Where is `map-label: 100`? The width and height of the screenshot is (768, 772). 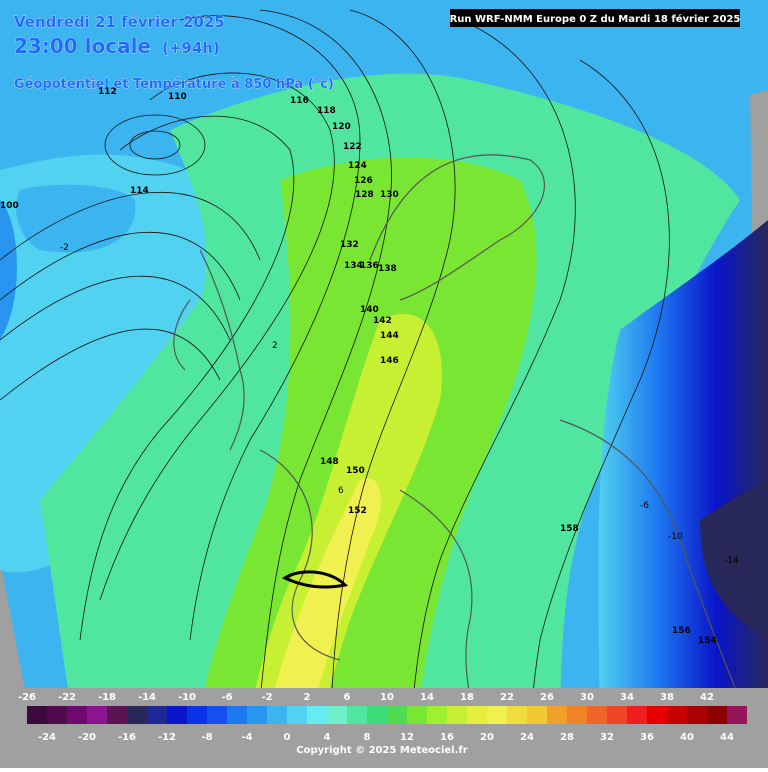
map-label: 100 is located at coordinates (9, 206).